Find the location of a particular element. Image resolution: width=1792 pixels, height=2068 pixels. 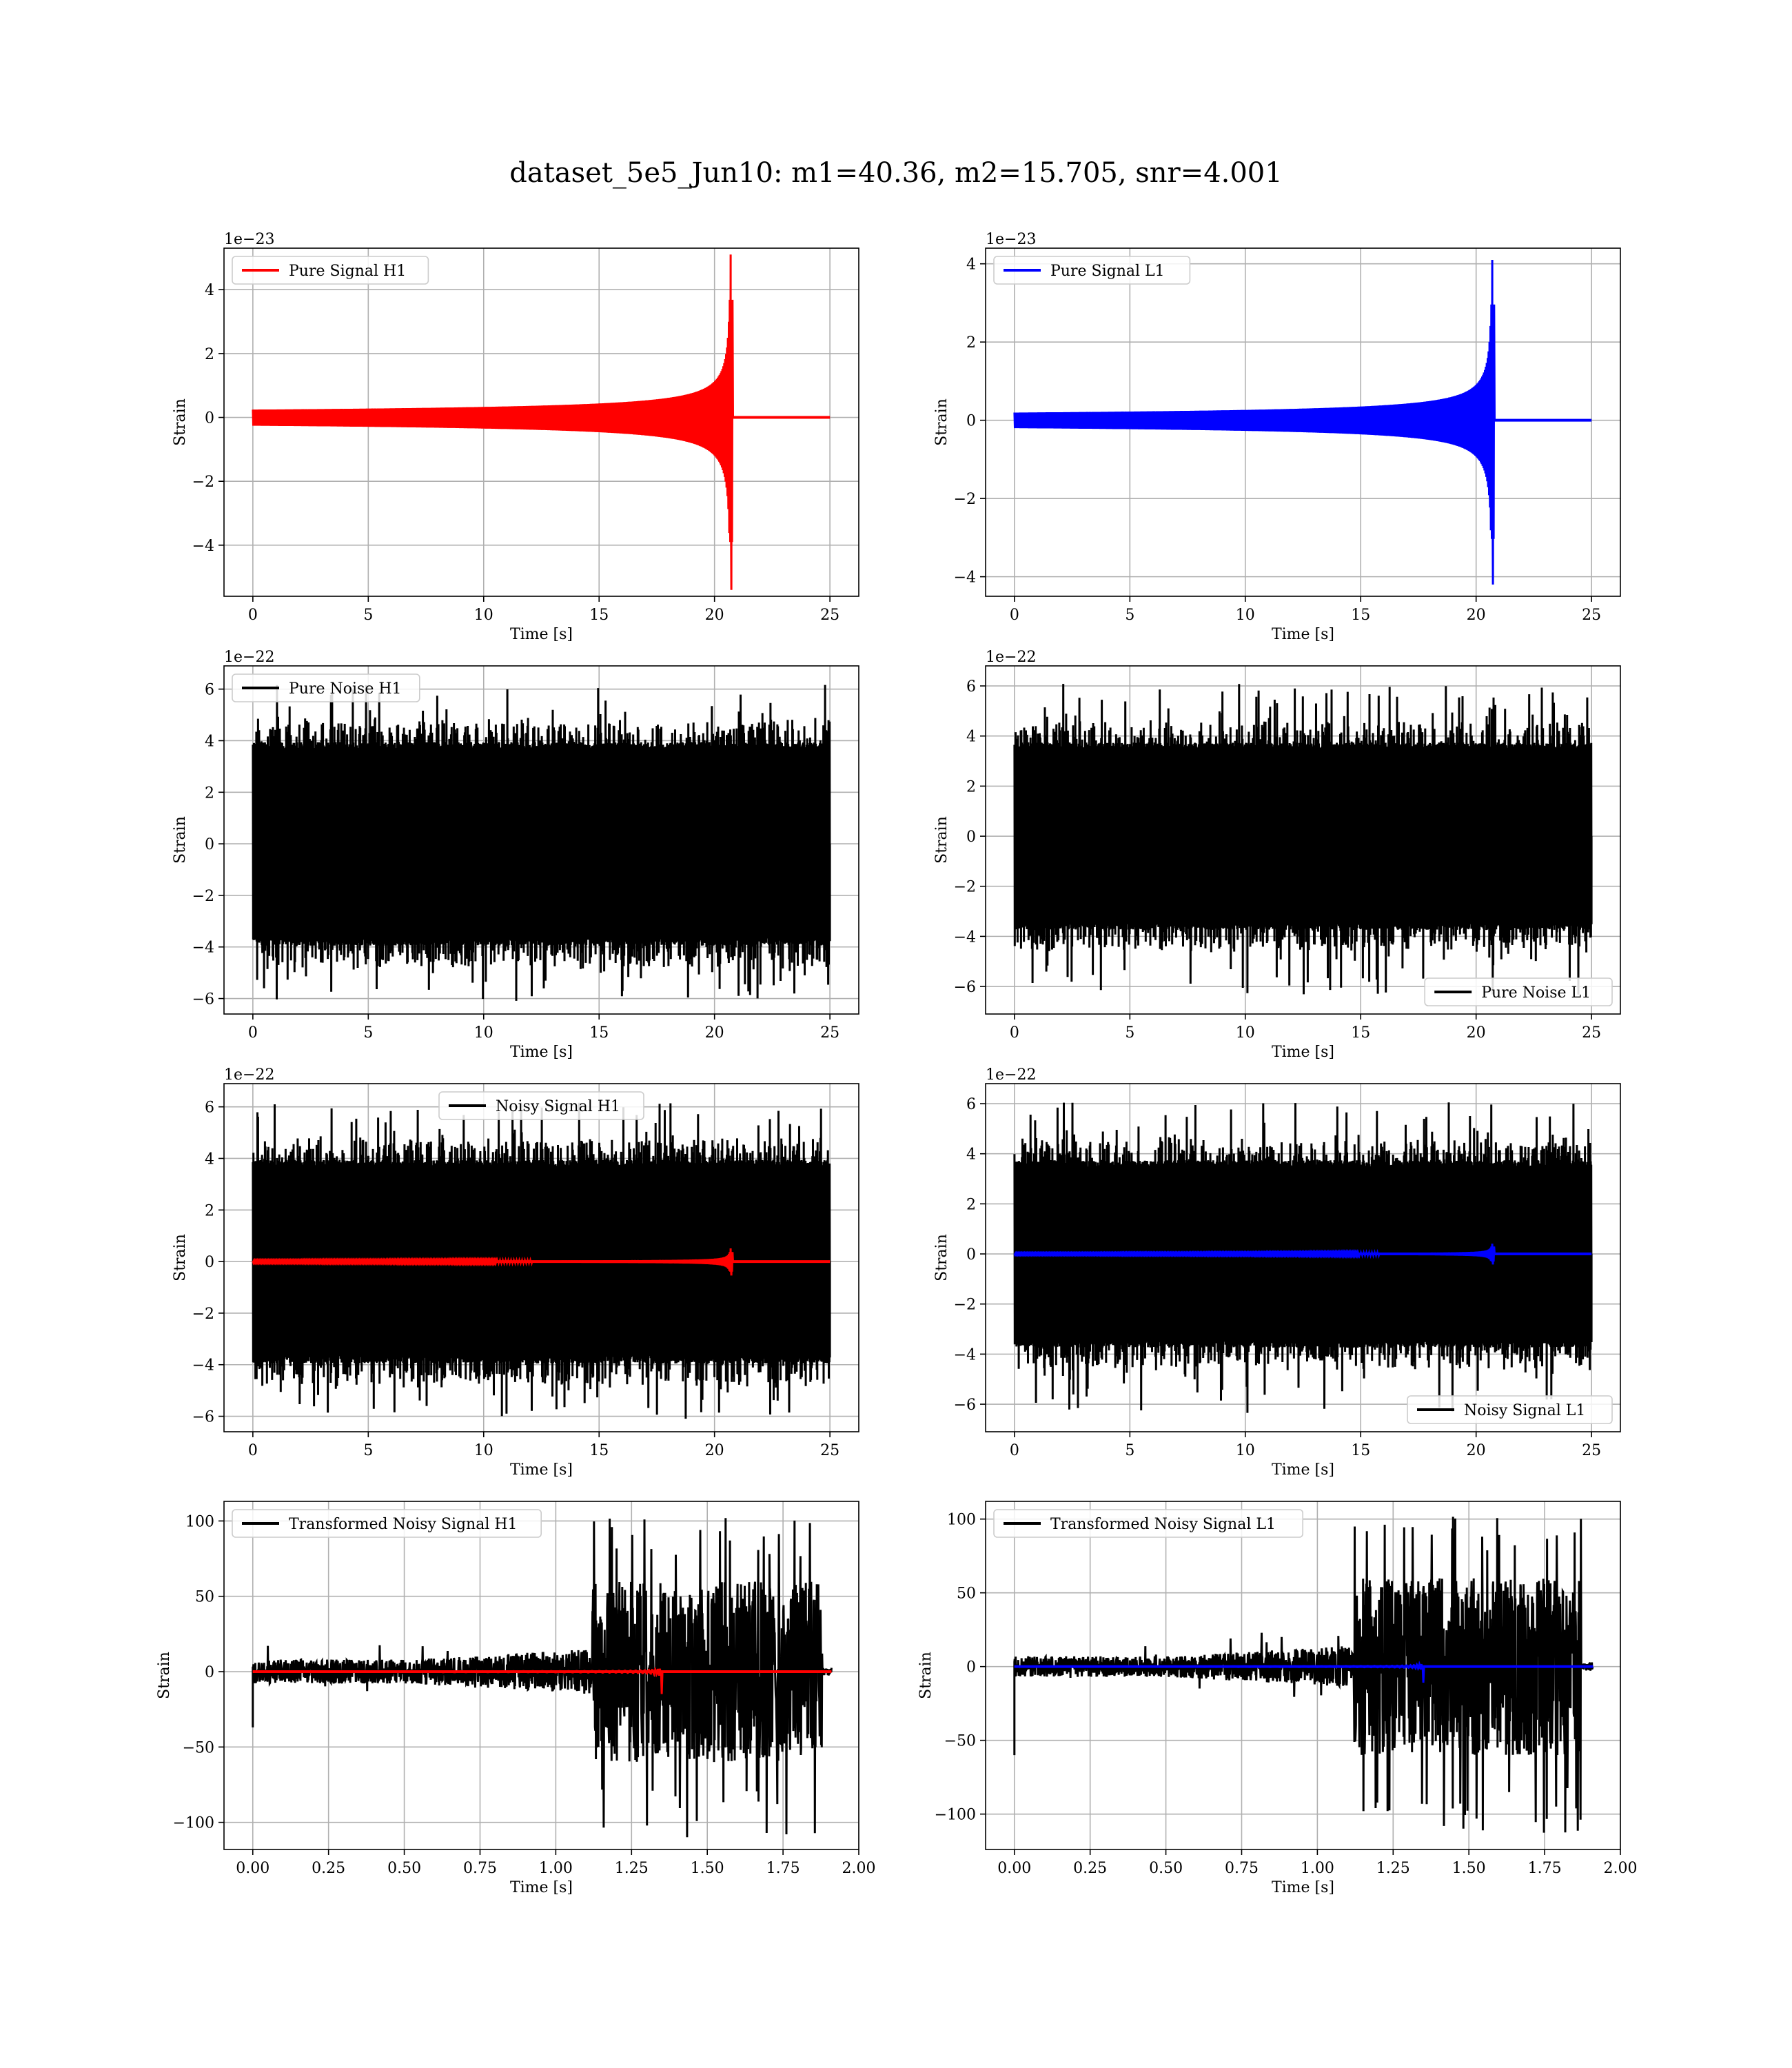

legend: Pure Noise H1 is located at coordinates (326, 687).